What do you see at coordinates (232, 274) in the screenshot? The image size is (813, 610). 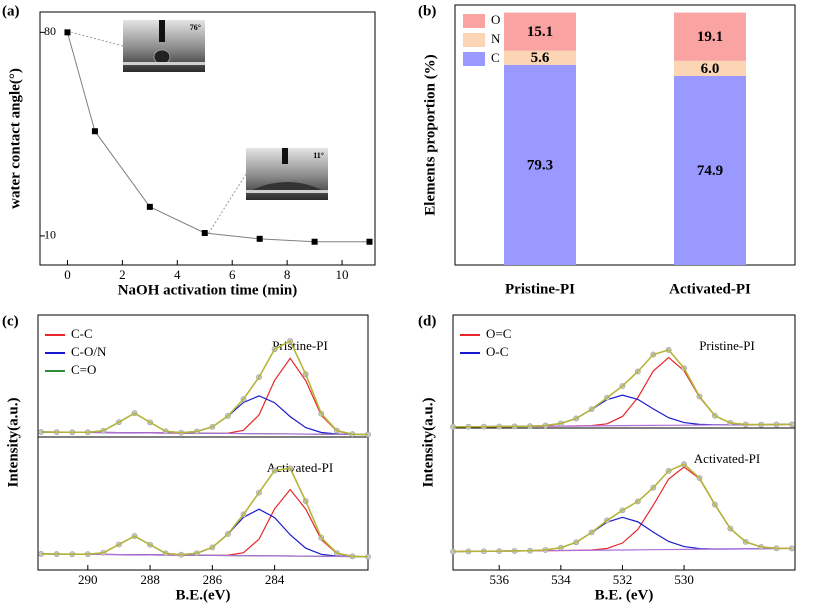 I see `x-tick-label: 6` at bounding box center [232, 274].